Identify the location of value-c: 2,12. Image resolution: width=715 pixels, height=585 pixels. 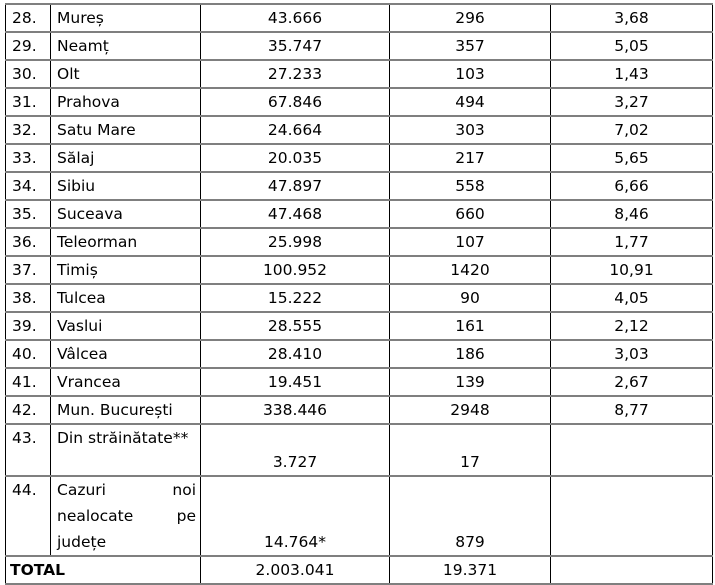
(631, 326).